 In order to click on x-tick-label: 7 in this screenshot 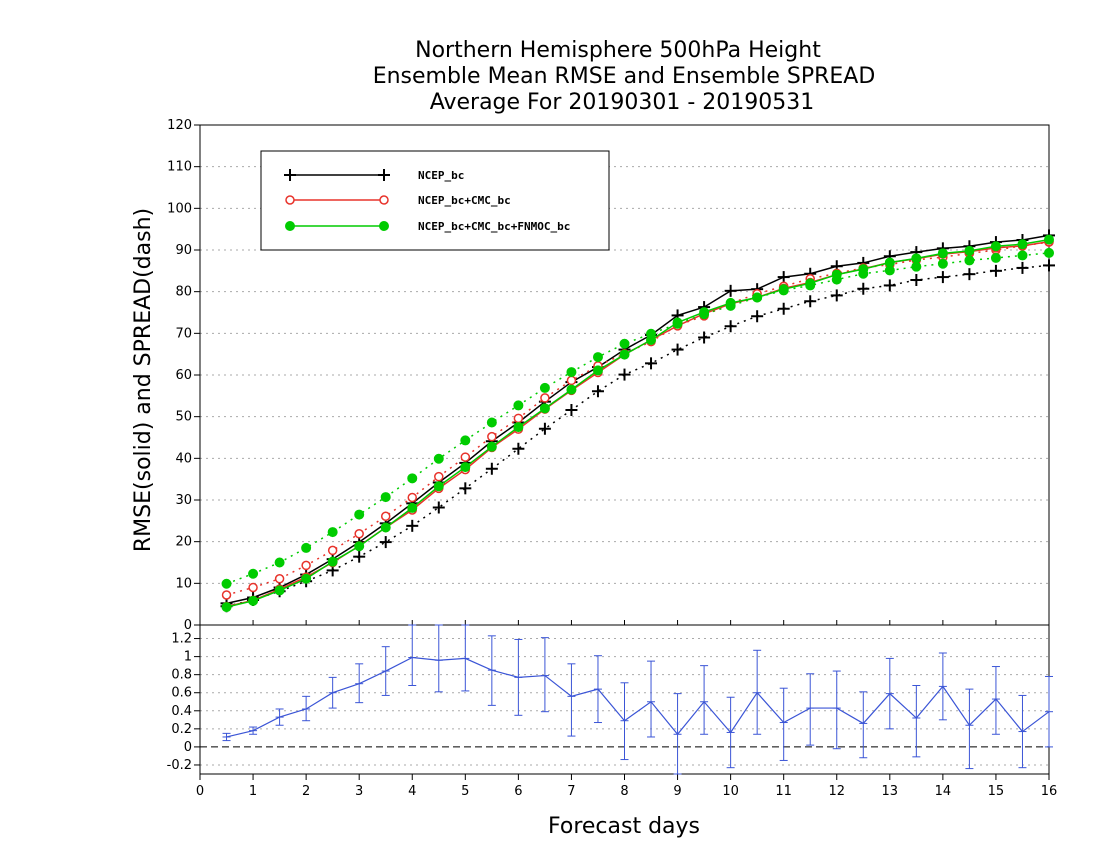, I will do `click(571, 791)`.